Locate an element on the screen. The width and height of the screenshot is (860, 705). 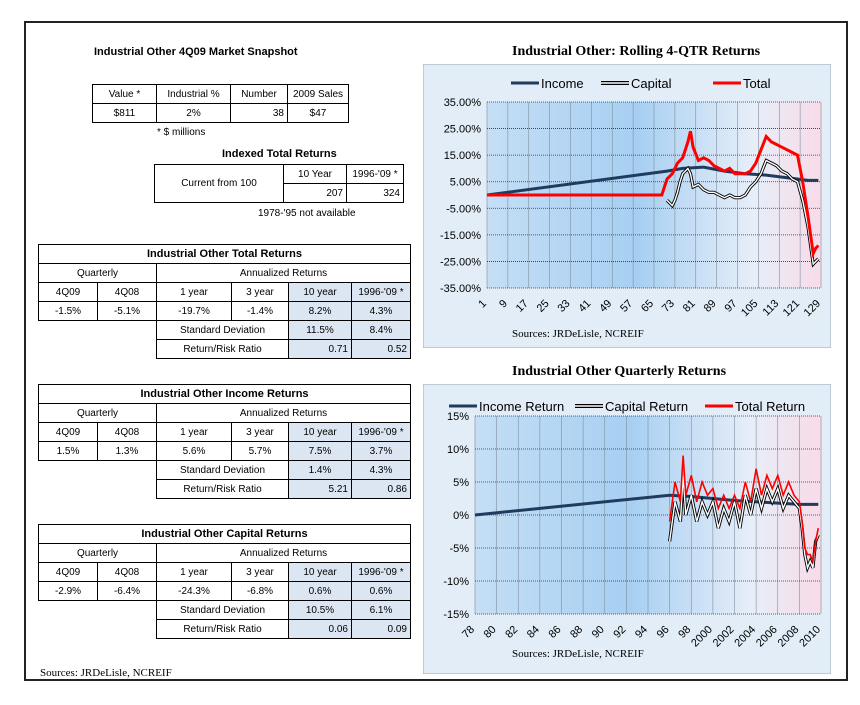
indexed-col1: 10 Year is located at coordinates (315, 174).